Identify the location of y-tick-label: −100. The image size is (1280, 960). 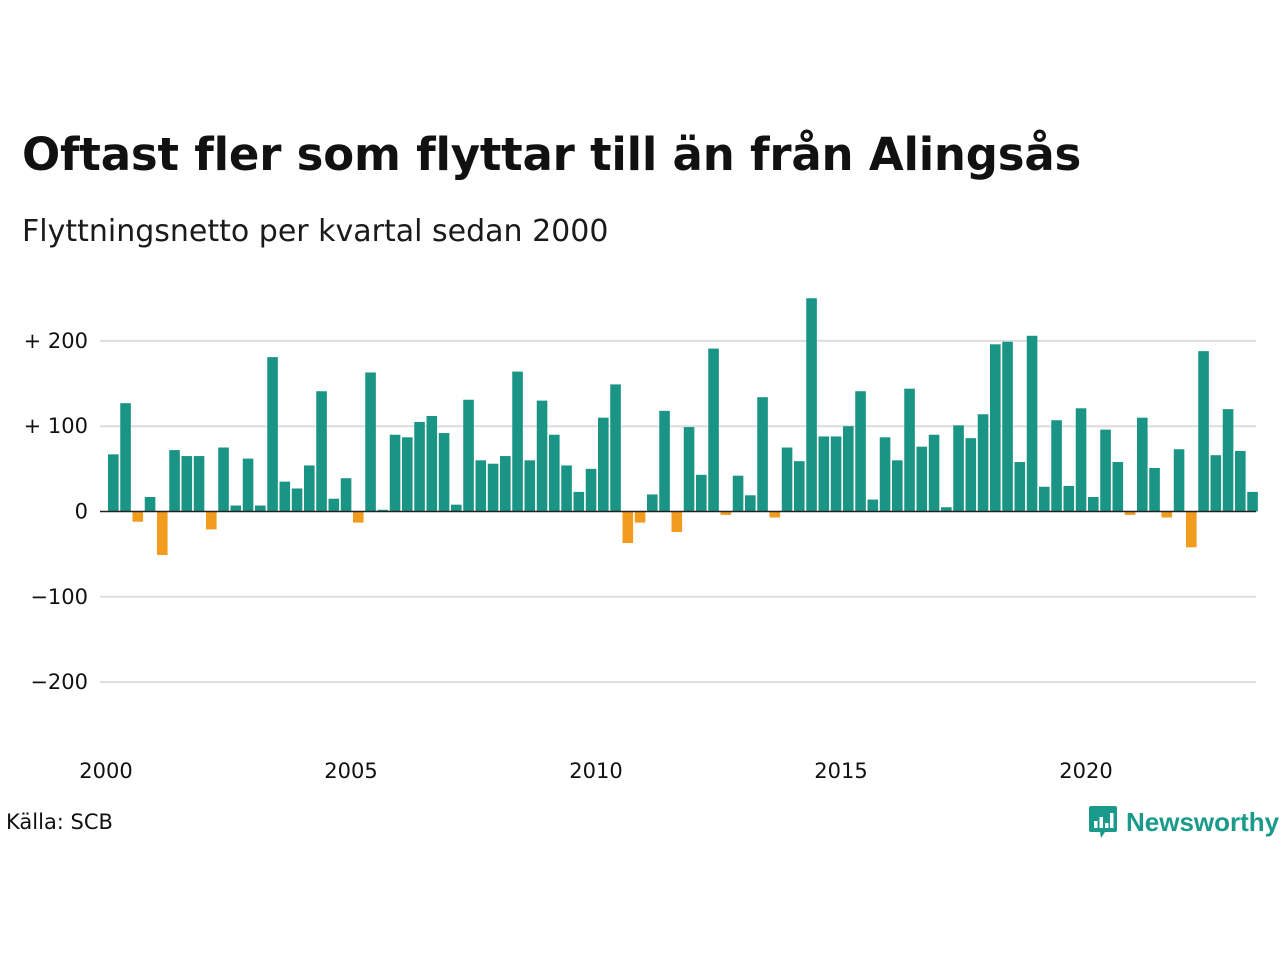
(59, 597).